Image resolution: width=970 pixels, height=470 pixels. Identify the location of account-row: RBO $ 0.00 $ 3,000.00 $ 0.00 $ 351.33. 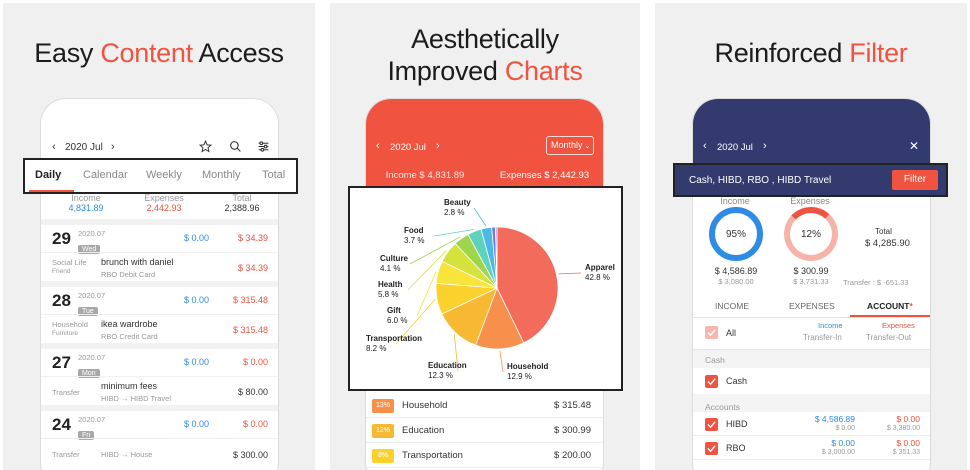
(811, 448).